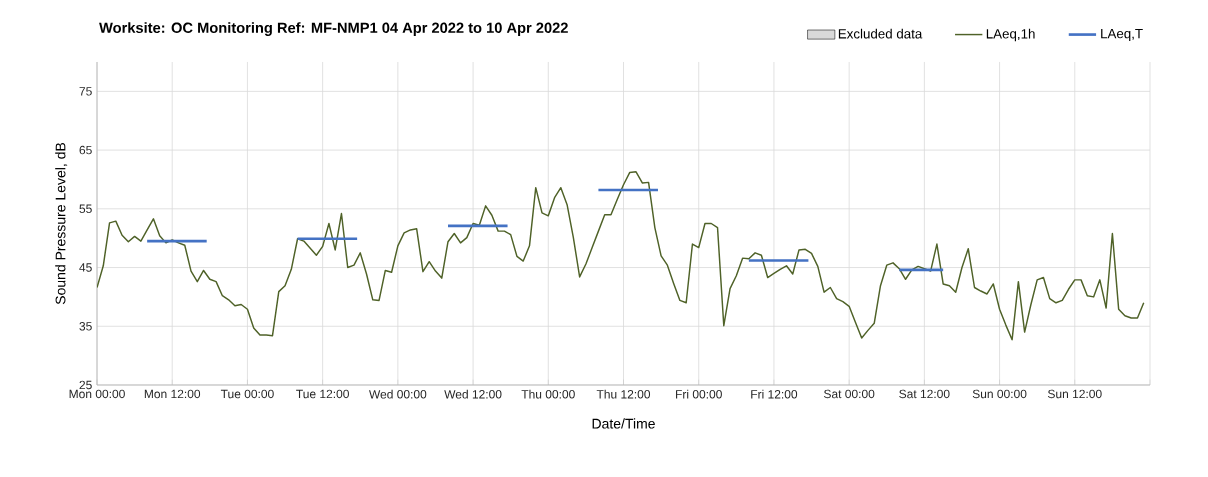 The image size is (1208, 477). What do you see at coordinates (924, 394) in the screenshot?
I see `x-tick-label: Sat 12:00` at bounding box center [924, 394].